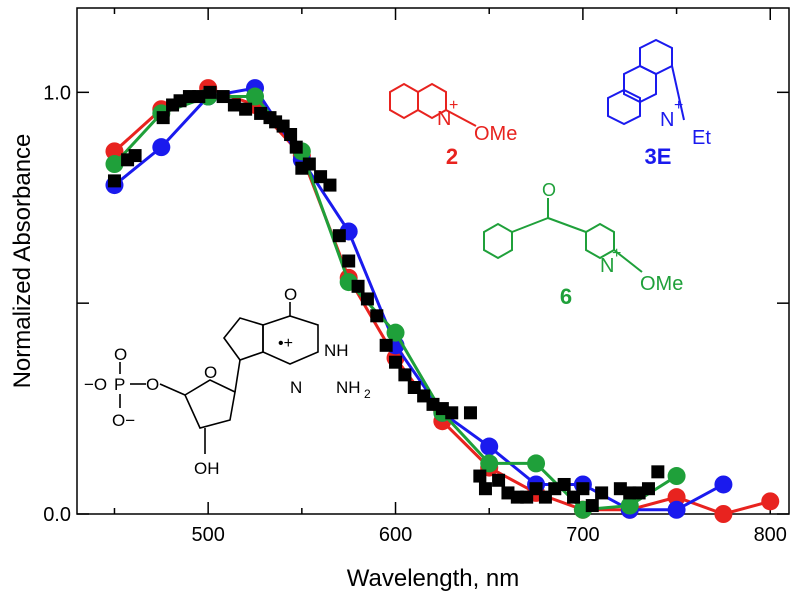  I want to click on guanosine-nh: NH, so click(336, 350).